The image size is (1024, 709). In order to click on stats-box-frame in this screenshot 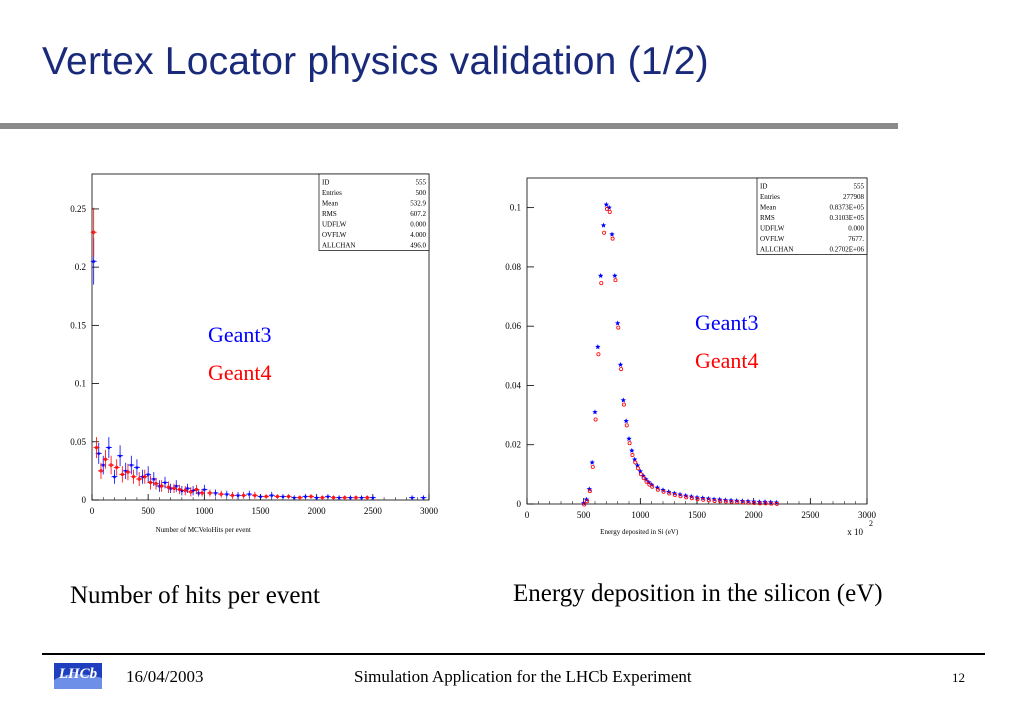, I will do `click(812, 216)`.